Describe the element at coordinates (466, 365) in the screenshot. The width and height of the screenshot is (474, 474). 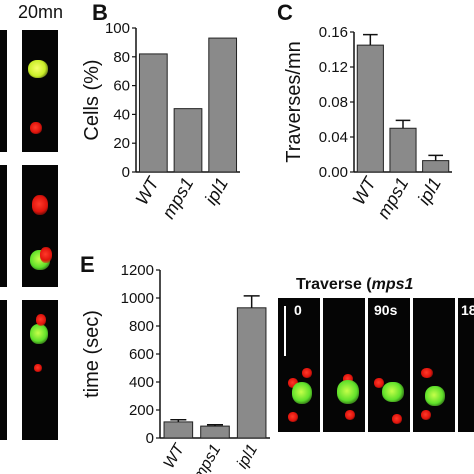
I see `traverse-frame-5: 180` at that location.